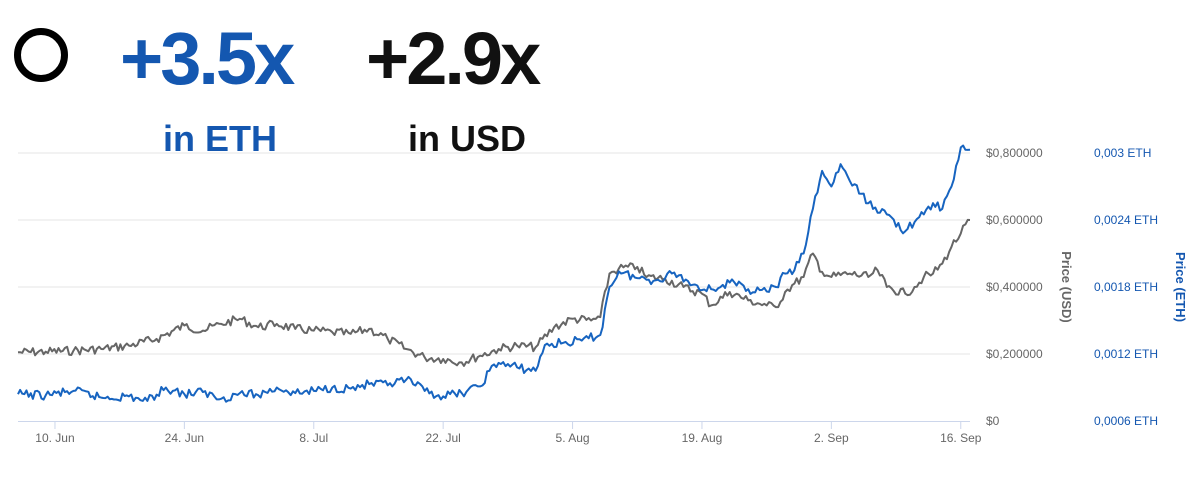 This screenshot has height=497, width=1200. Describe the element at coordinates (1126, 220) in the screenshot. I see `y-right-tick-label: 0,0024 ETH` at that location.